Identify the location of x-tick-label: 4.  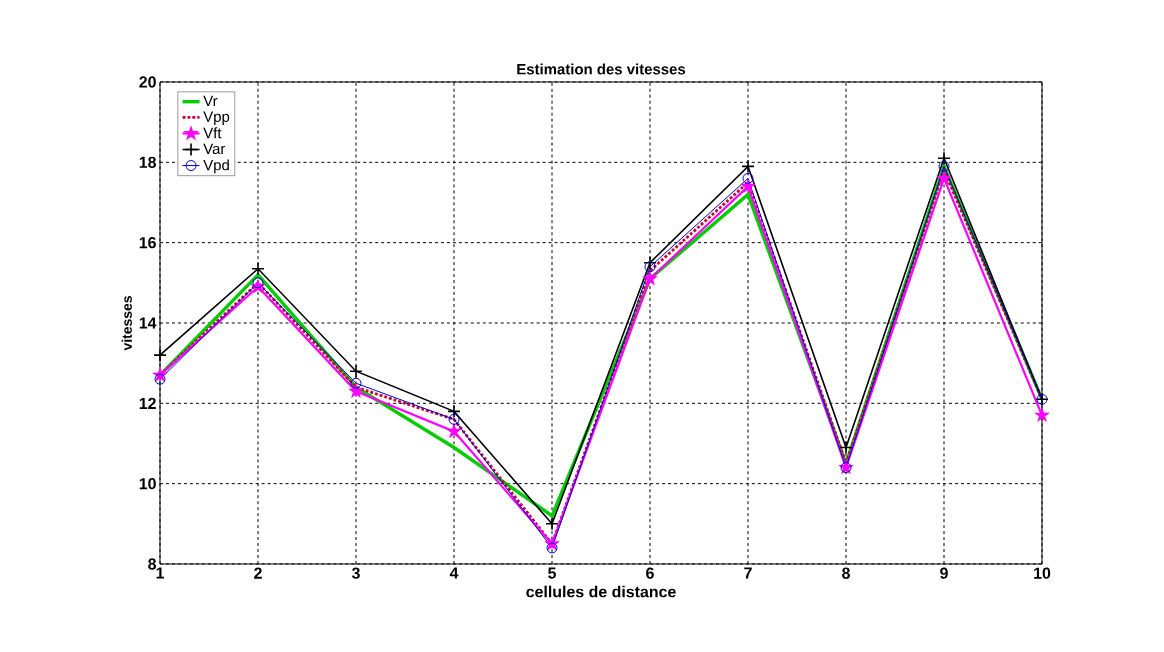
(454, 573).